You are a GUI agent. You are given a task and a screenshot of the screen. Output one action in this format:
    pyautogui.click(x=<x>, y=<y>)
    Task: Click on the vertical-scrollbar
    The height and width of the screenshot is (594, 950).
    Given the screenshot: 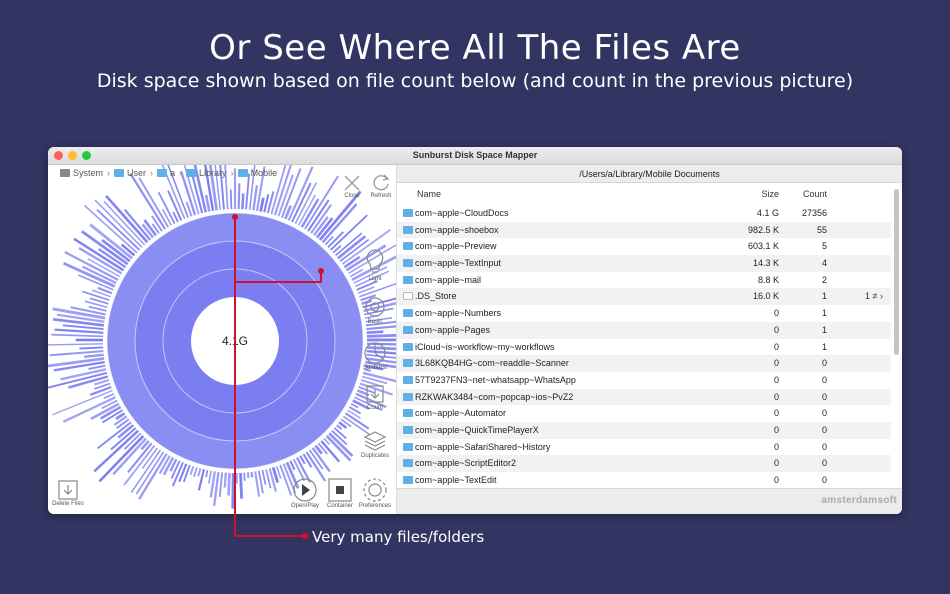 What is the action you would take?
    pyautogui.click(x=896, y=272)
    